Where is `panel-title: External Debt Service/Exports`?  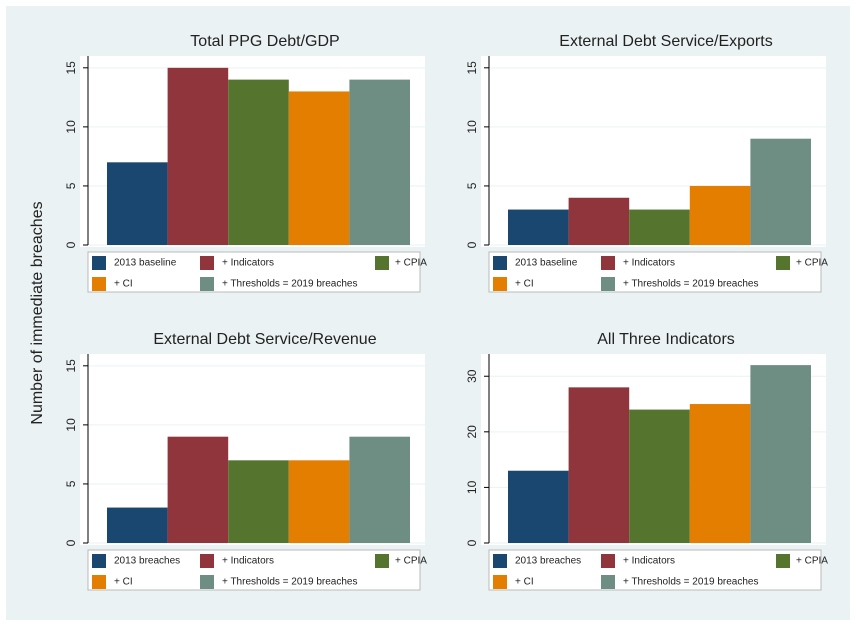
panel-title: External Debt Service/Exports is located at coordinates (665, 41).